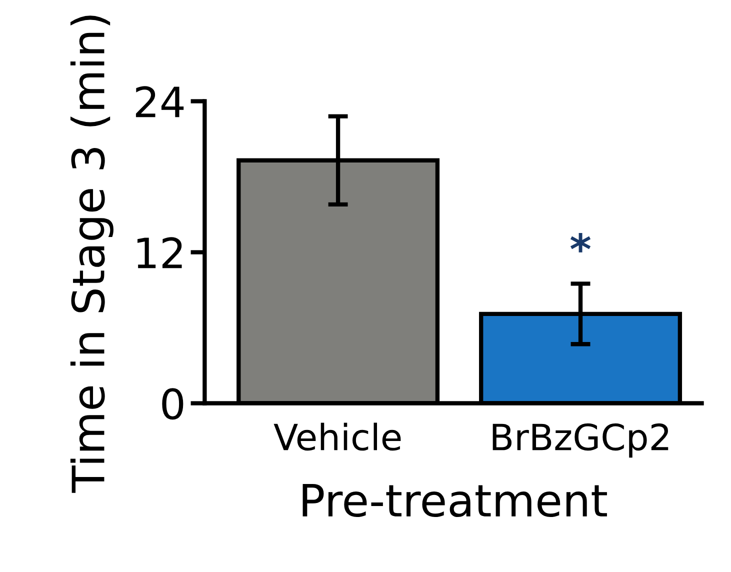  Describe the element at coordinates (92, 254) in the screenshot. I see `y-axis-title: Time in Stage 3 (min)` at that location.